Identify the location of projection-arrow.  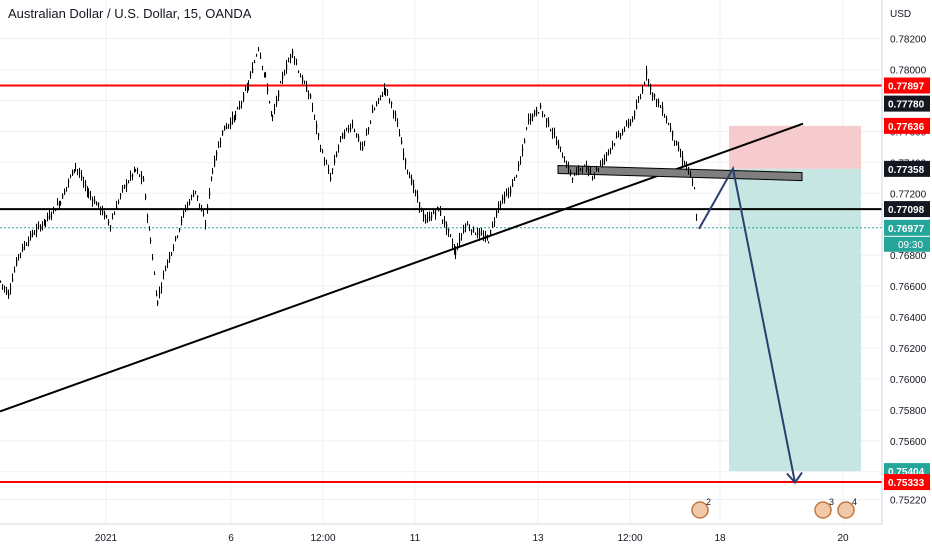
(750, 325).